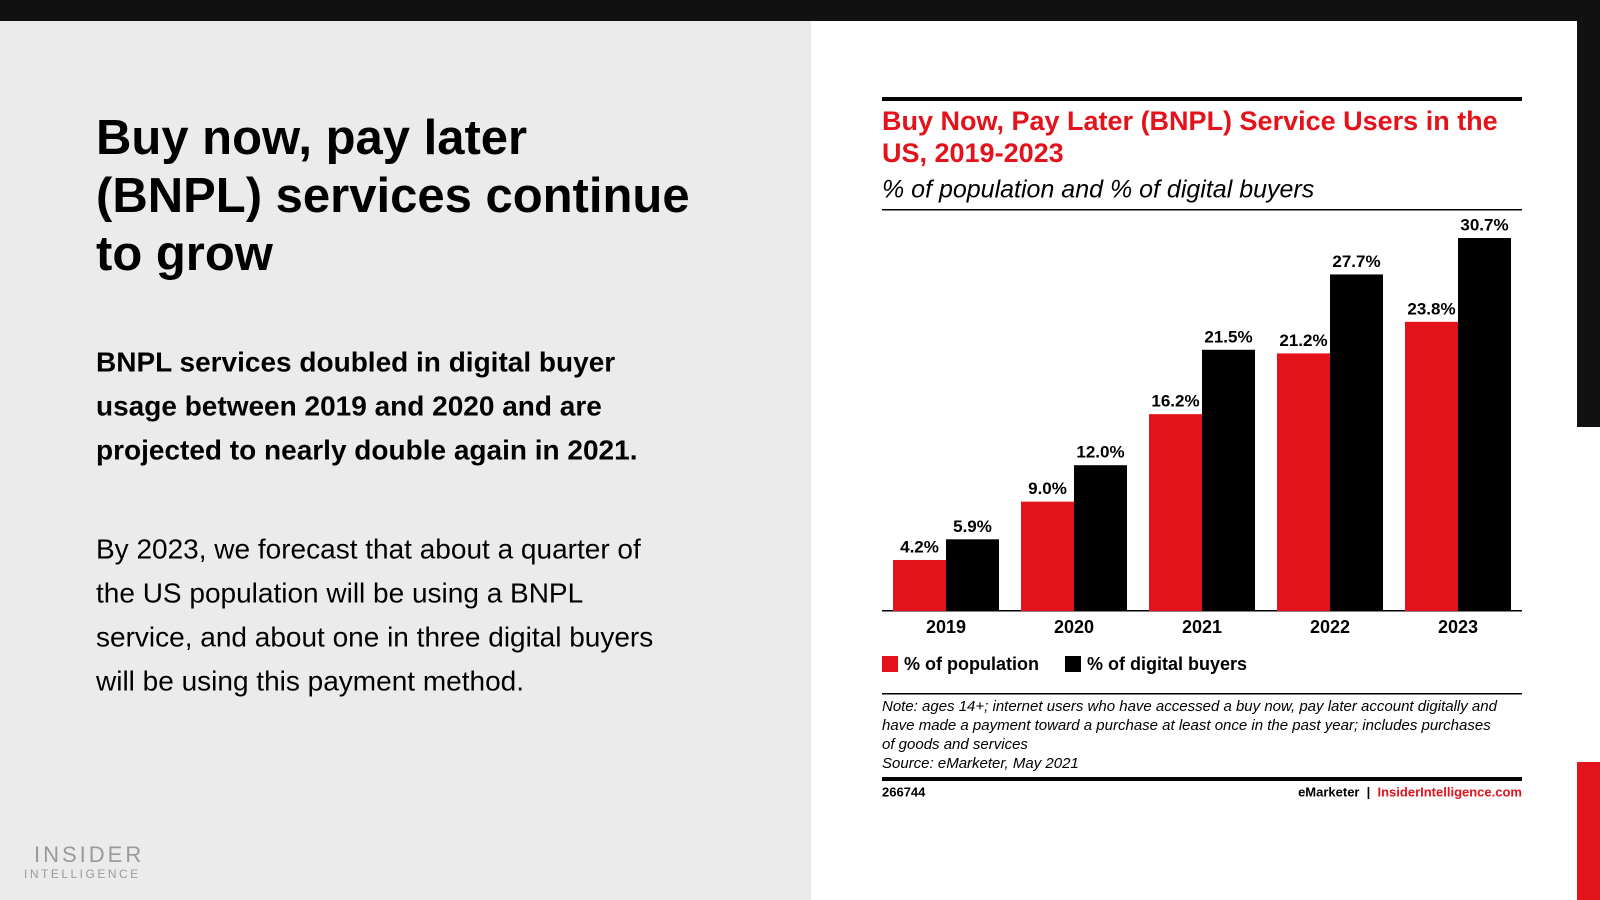 Image resolution: width=1600 pixels, height=900 pixels. I want to click on value-label: 30.7%, so click(1484, 224).